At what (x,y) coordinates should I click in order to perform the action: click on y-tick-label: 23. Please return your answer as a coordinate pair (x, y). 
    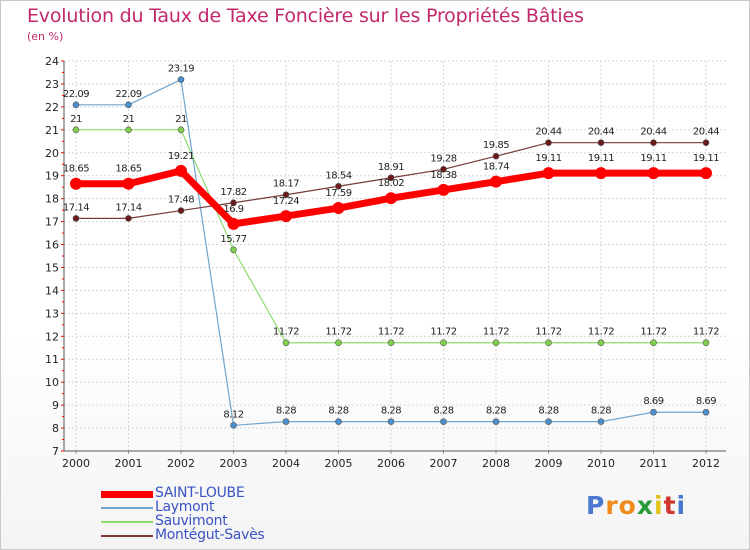
    Looking at the image, I should click on (52, 84).